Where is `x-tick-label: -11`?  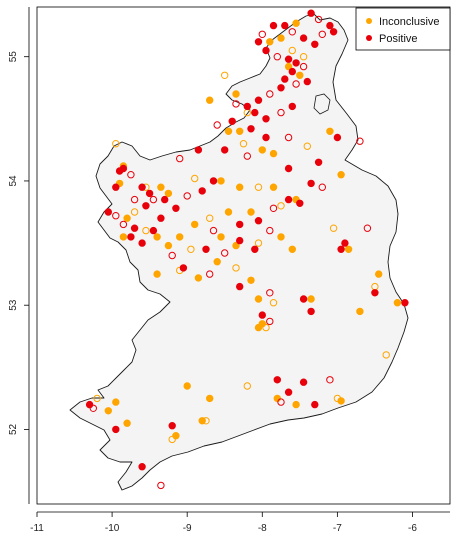 x-tick-label: -11 is located at coordinates (37, 528).